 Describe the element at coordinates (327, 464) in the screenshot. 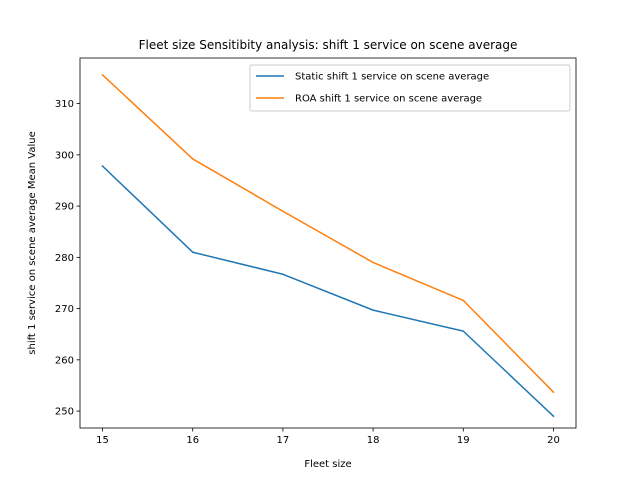

I see `x-axis-label: Fleet size` at that location.